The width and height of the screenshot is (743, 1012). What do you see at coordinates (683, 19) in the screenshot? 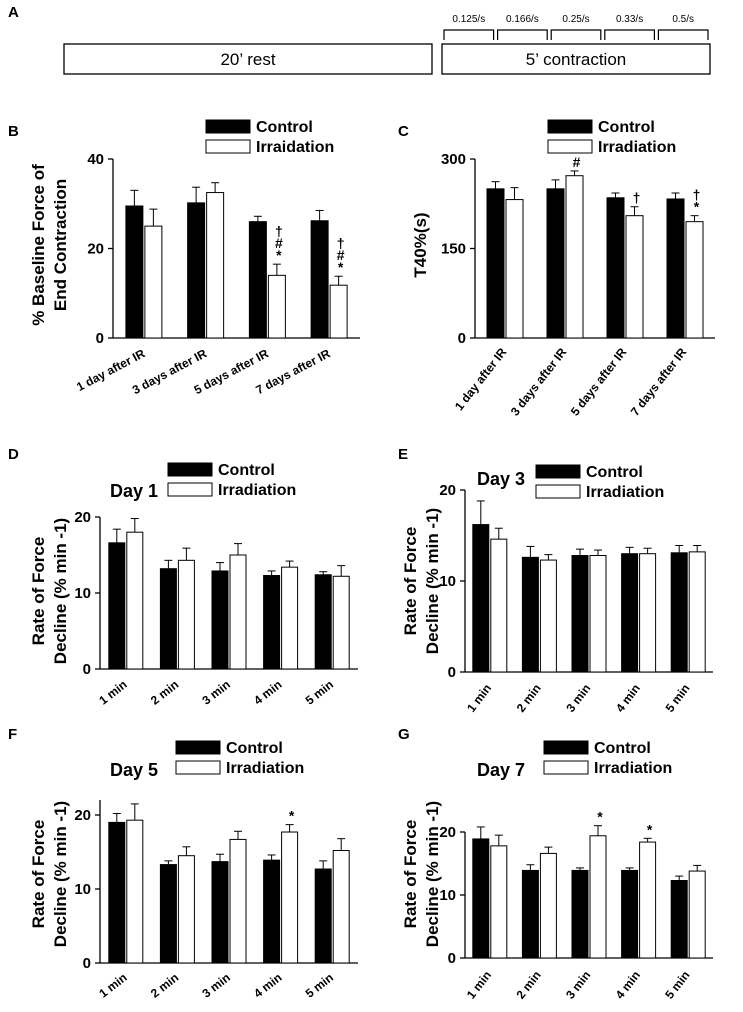
I see `rate-label: 0.5/s` at bounding box center [683, 19].